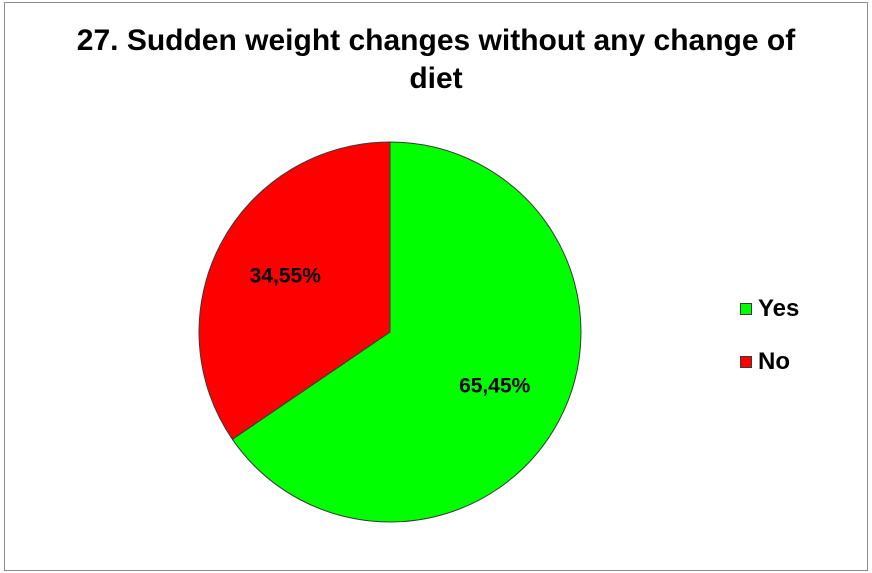  I want to click on pie-slice-no, so click(294, 290).